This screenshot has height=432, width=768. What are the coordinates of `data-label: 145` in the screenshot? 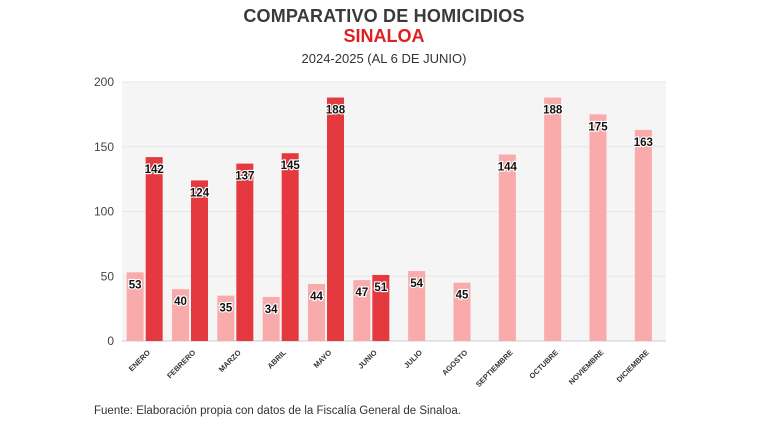 It's located at (291, 166).